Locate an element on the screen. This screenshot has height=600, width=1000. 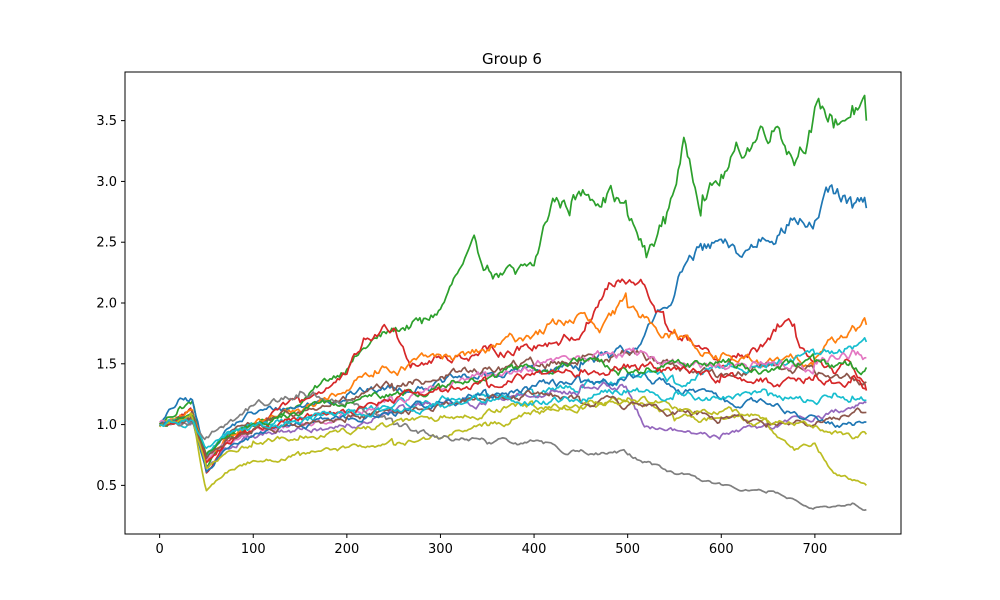
y-tick-label: 2.0 is located at coordinates (106, 304).